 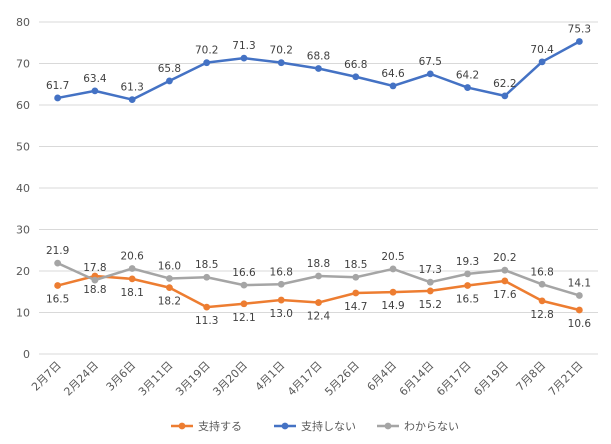 I want to click on x-tick-label: 3月20日, so click(x=230, y=379).